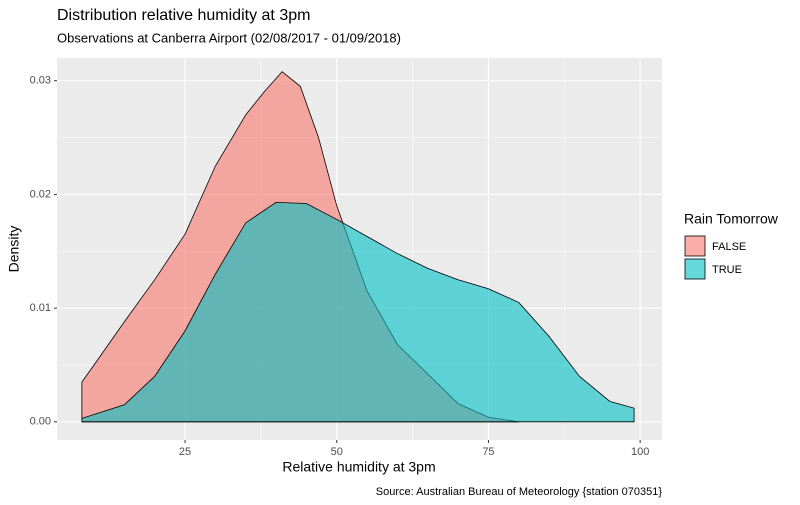 This screenshot has height=505, width=800. I want to click on y-axis-label: Density, so click(14, 249).